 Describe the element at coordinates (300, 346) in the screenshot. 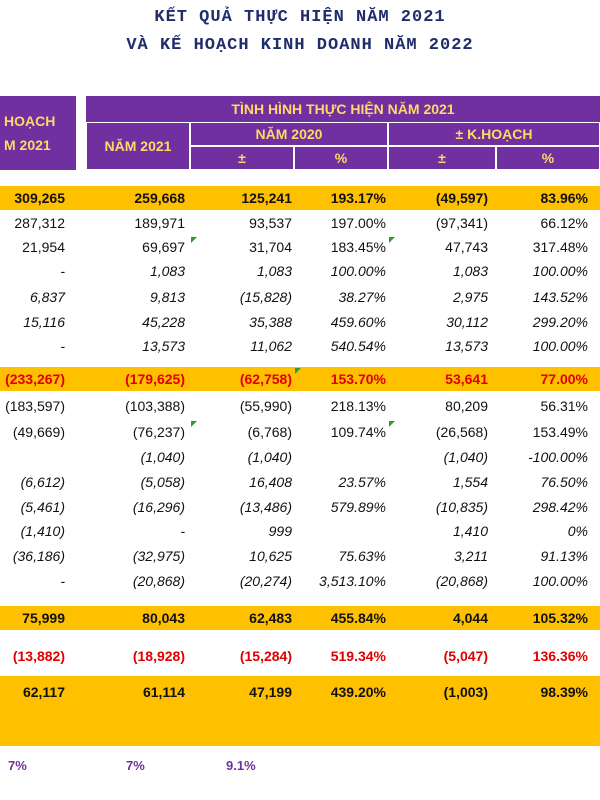

I see `table-row: - 13,573 11,062 540.54% 13,573 100.00%` at that location.